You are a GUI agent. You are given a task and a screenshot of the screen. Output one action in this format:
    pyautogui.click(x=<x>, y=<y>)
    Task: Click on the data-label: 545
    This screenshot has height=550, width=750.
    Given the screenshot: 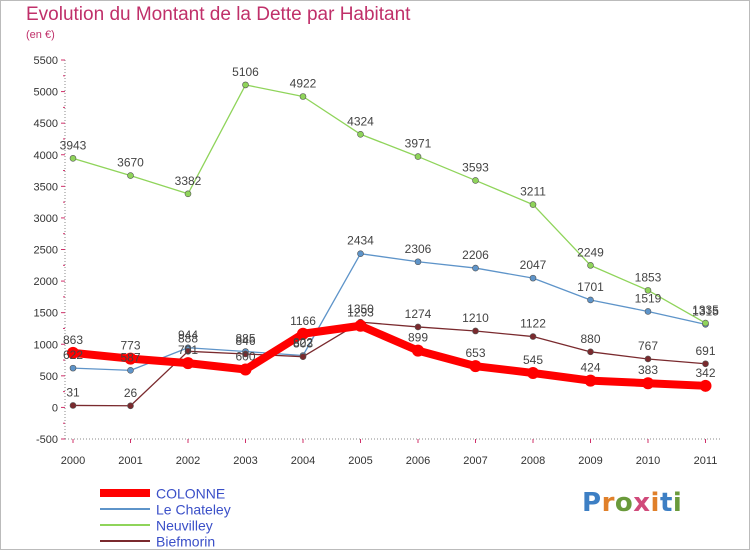 What is the action you would take?
    pyautogui.click(x=533, y=360)
    